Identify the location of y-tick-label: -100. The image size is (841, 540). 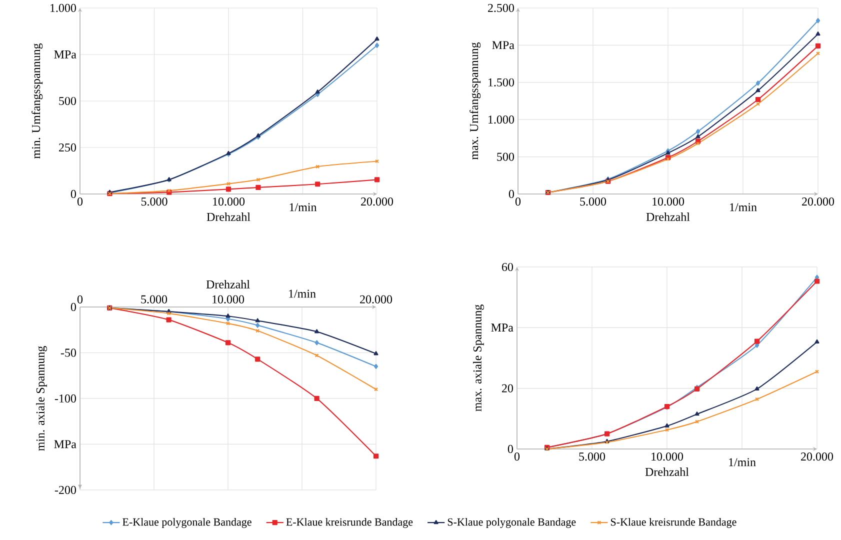
(65, 398).